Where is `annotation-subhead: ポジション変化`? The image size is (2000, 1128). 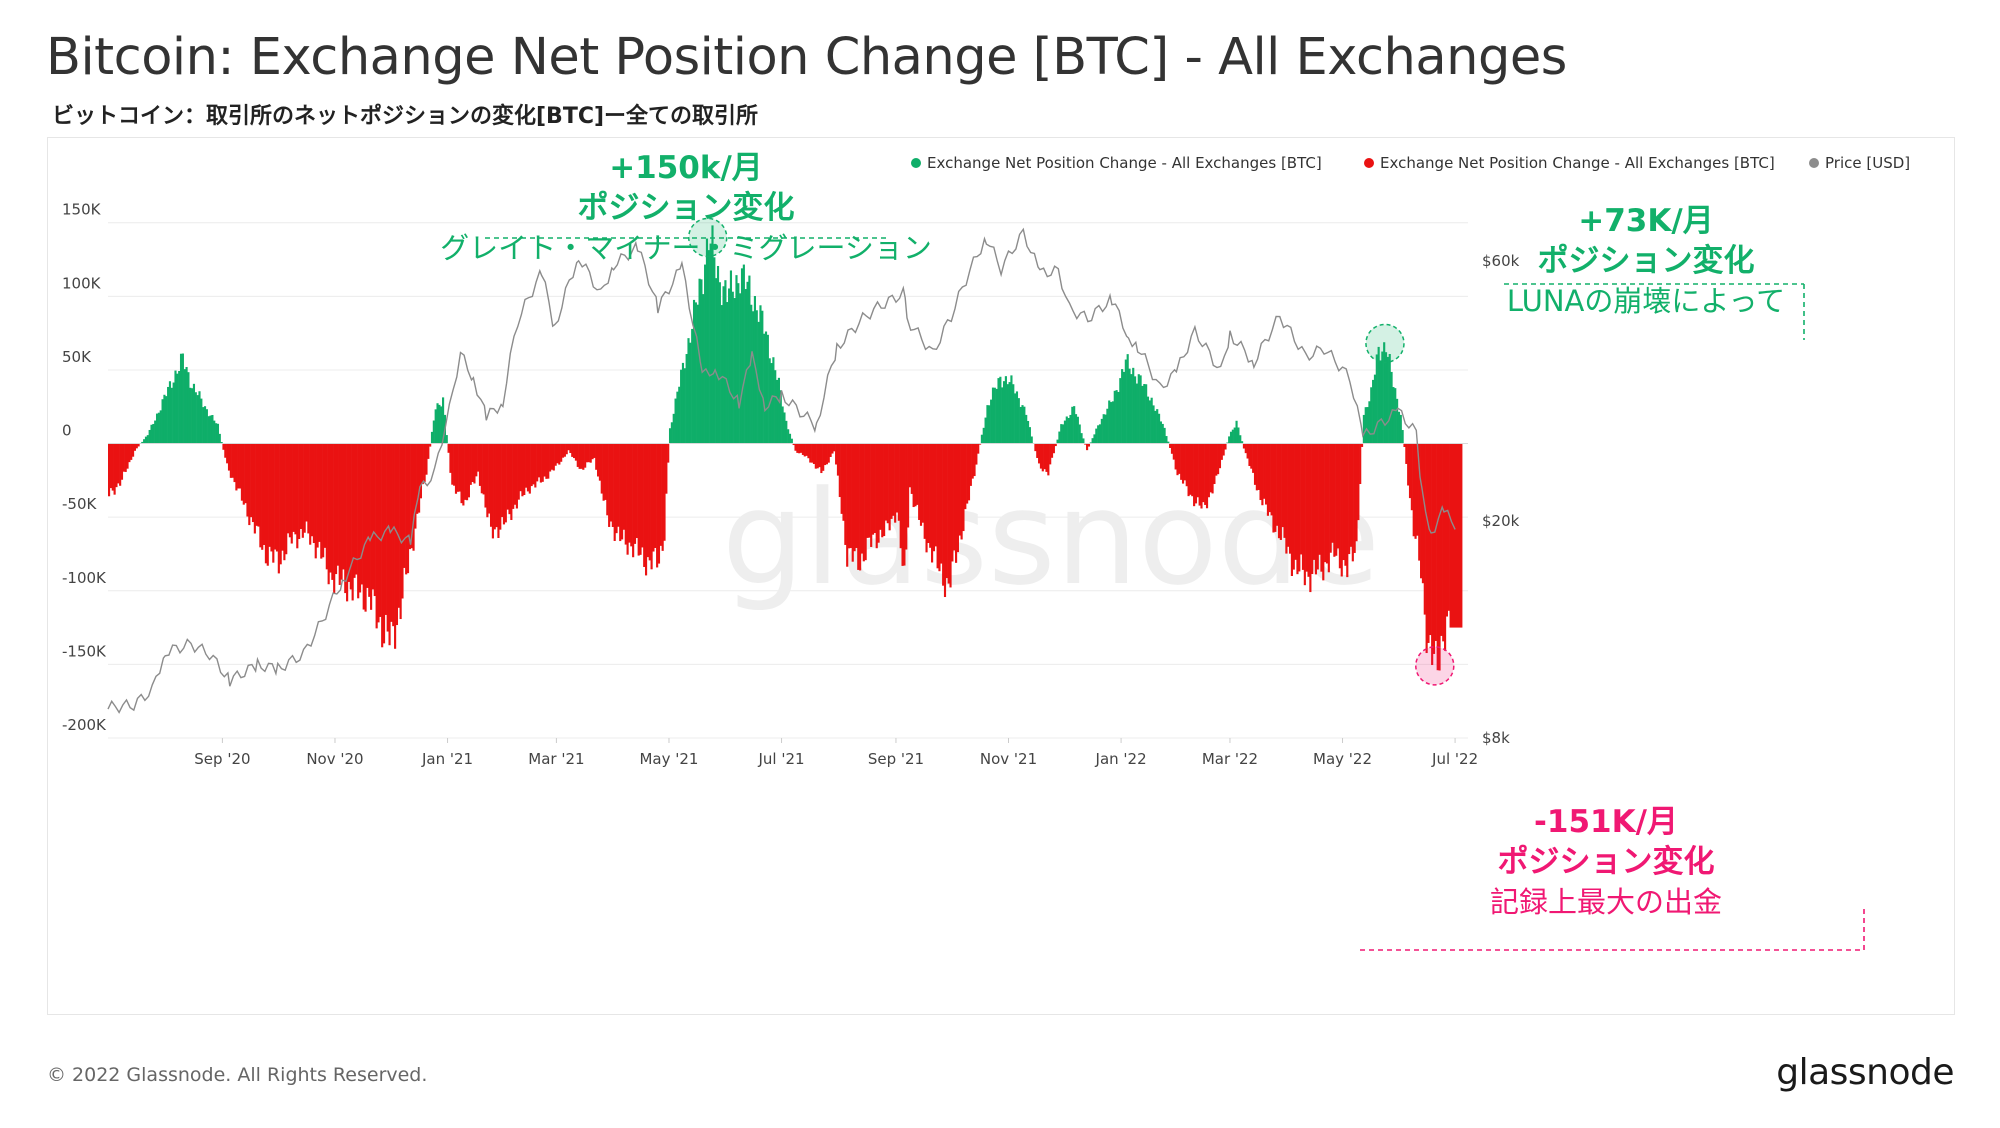
annotation-subhead: ポジション変化 is located at coordinates (1646, 261).